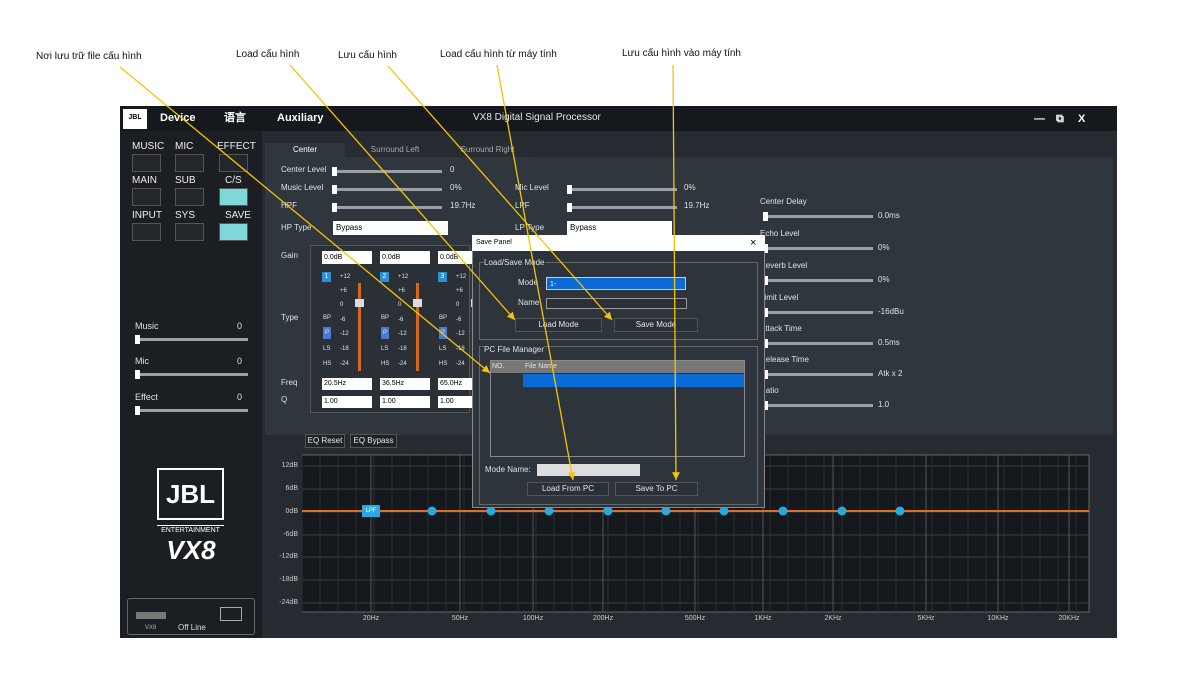 Image resolution: width=1200 pixels, height=675 pixels. I want to click on menu-item: Auxiliary, so click(300, 118).